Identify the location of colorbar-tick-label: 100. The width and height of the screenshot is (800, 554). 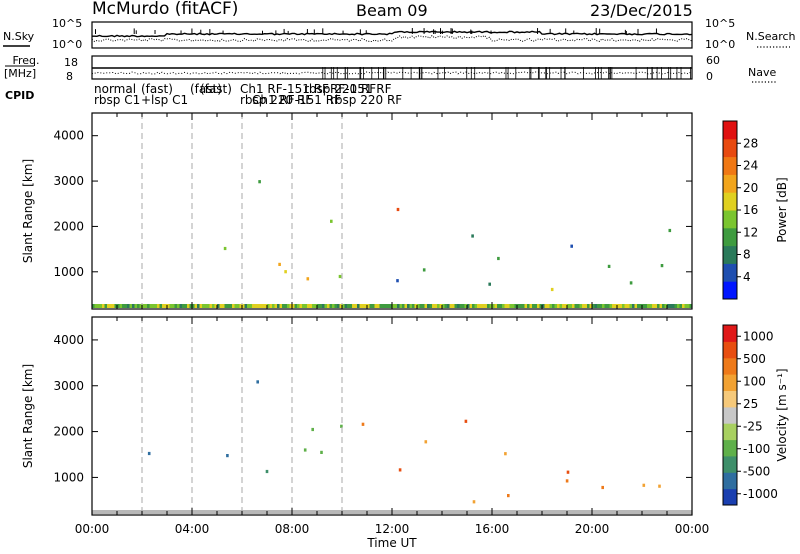
(754, 381).